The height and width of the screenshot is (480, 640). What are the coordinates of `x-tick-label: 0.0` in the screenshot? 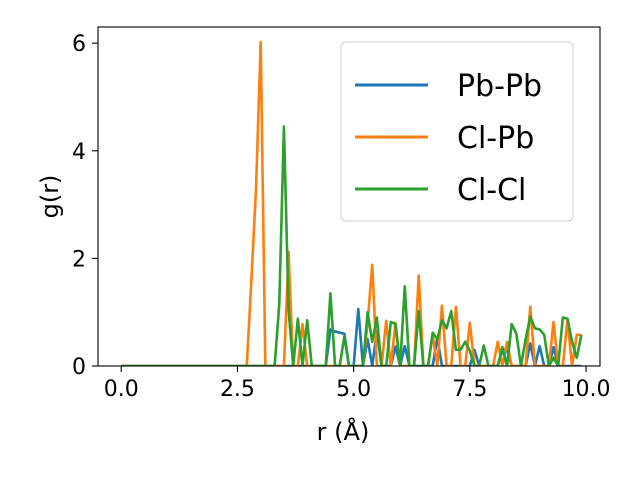 It's located at (121, 389).